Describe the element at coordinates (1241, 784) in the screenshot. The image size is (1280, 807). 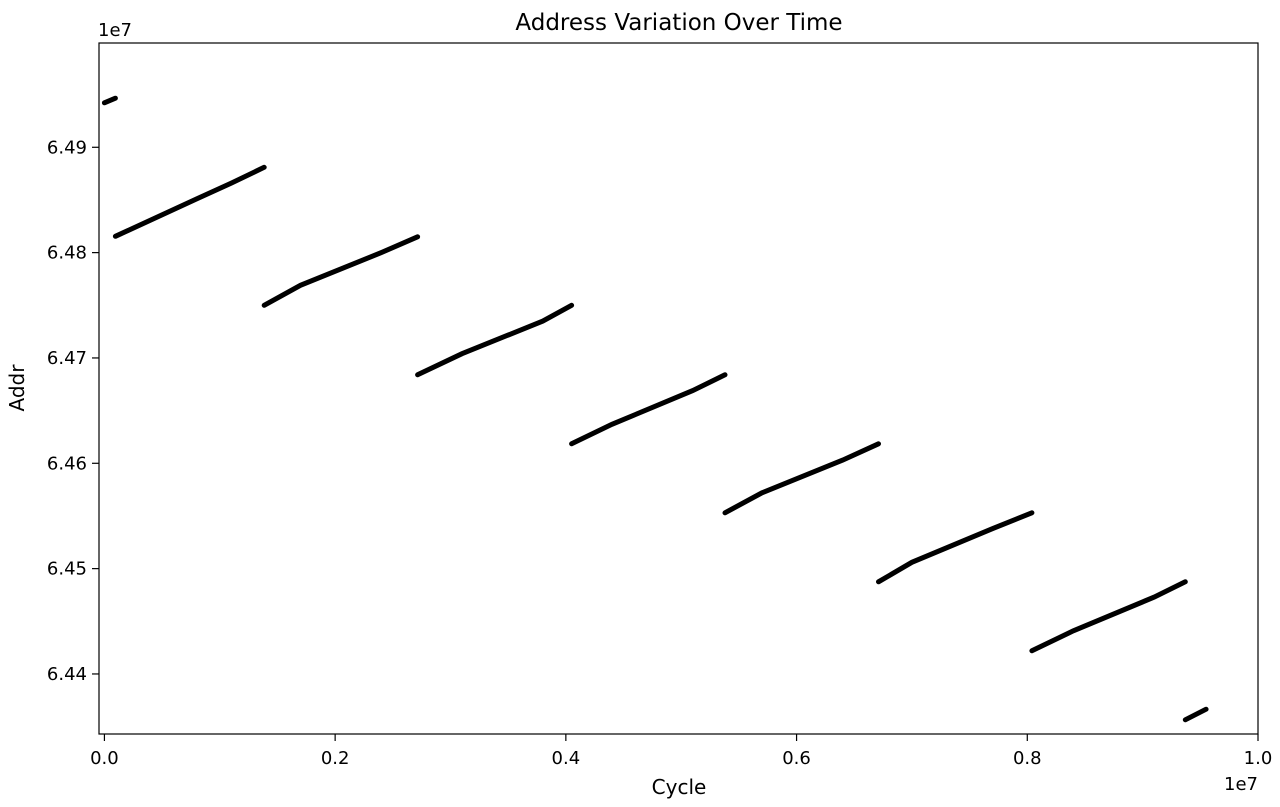
I see `x-offset-text: 1e7` at that location.